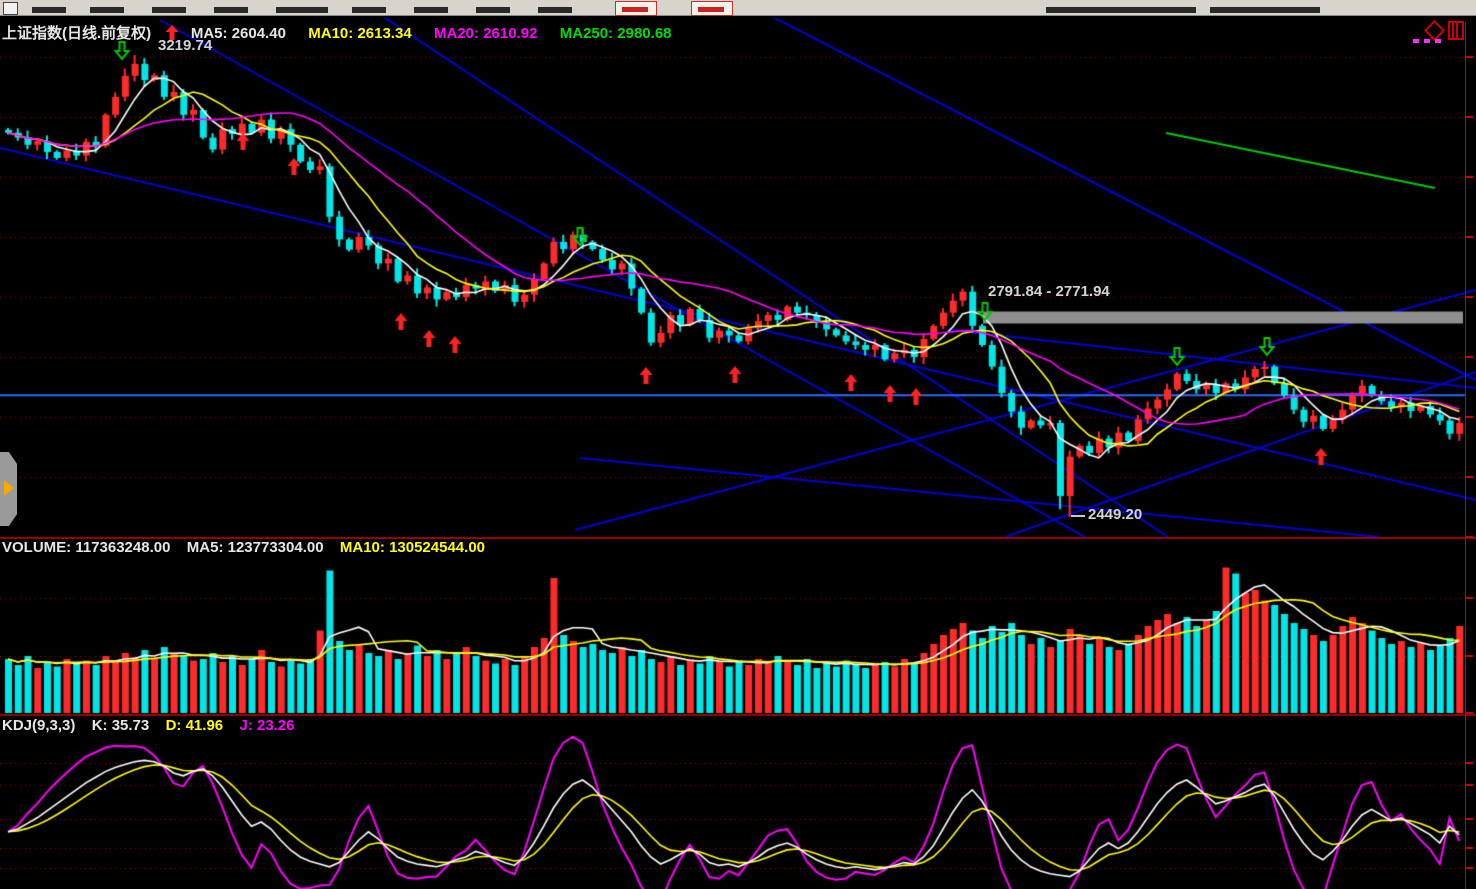  Describe the element at coordinates (267, 725) in the screenshot. I see `kdj-j-value: J: 23.26` at that location.